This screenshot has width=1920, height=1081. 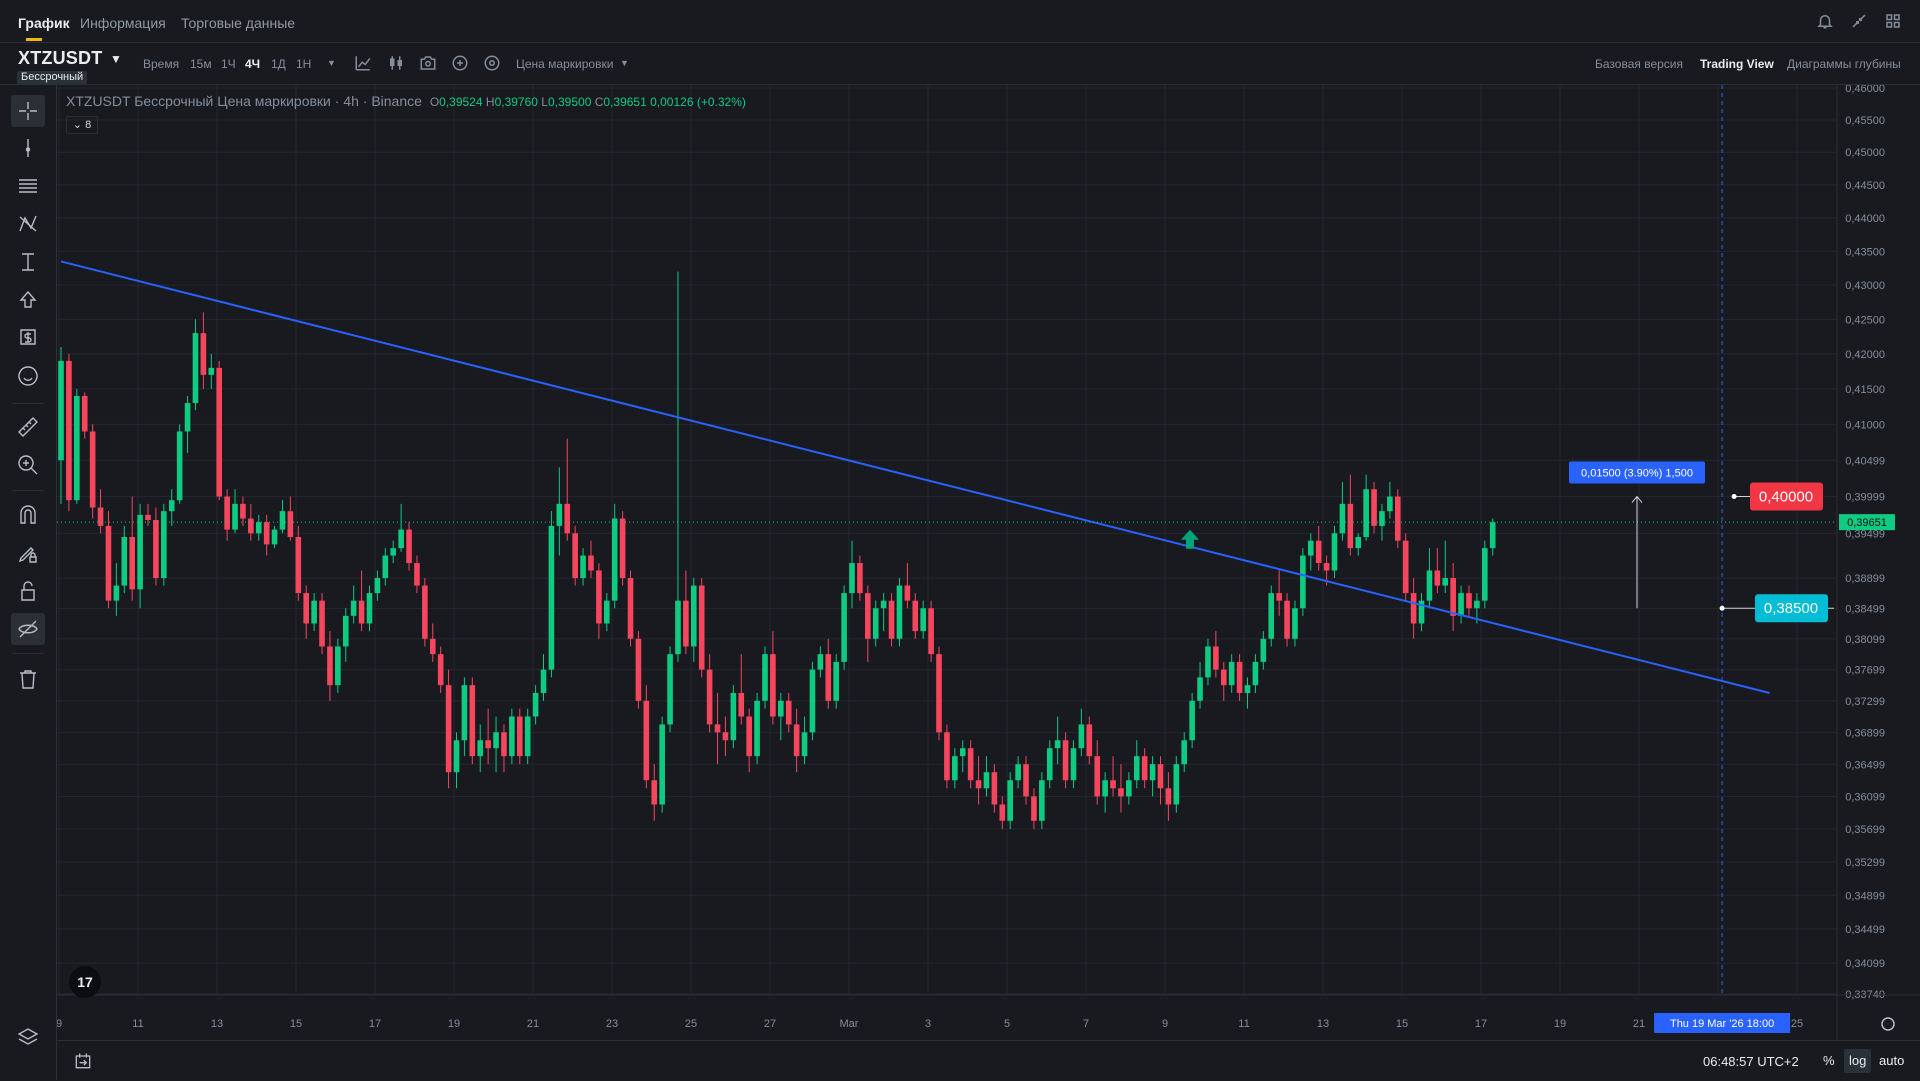 What do you see at coordinates (1865, 498) in the screenshot?
I see `y-tick-label: 0,39999` at bounding box center [1865, 498].